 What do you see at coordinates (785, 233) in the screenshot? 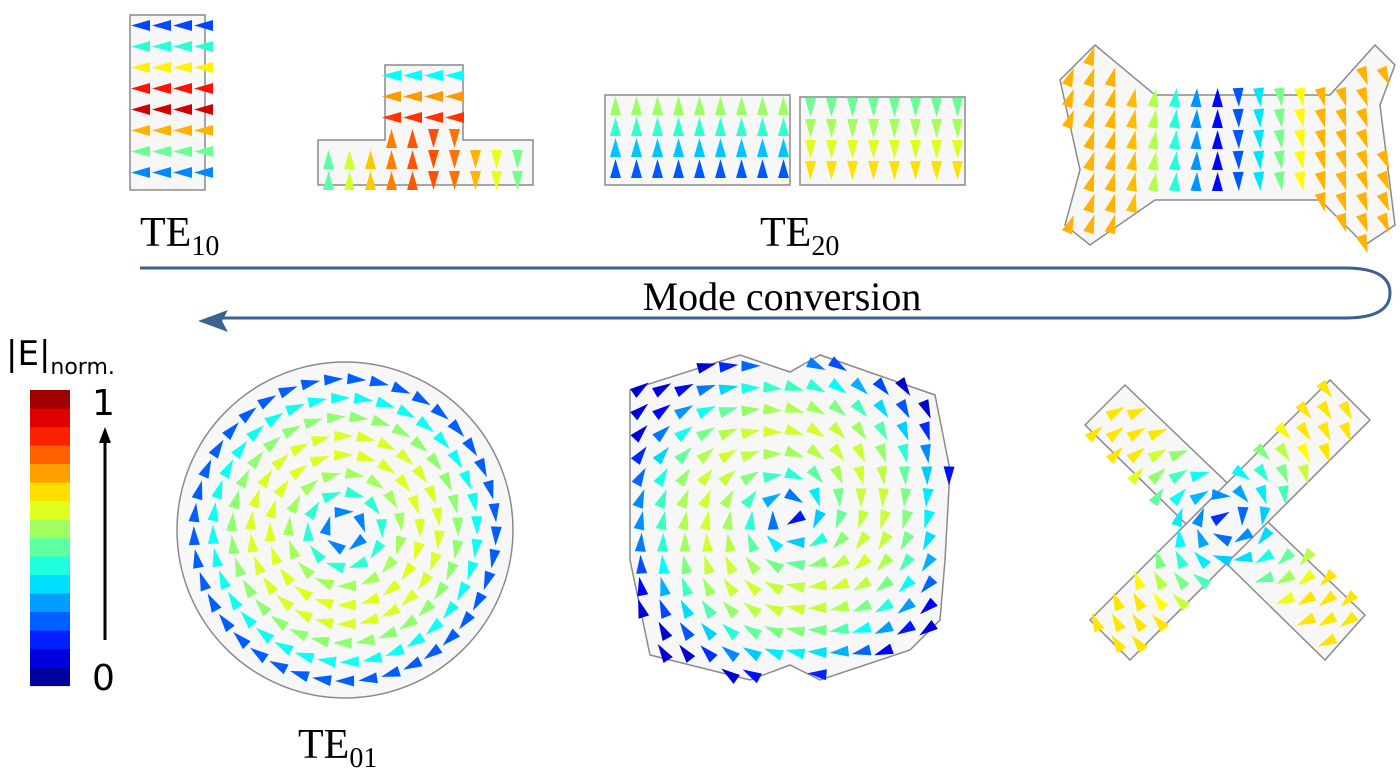
I see `mode-base: TE` at bounding box center [785, 233].